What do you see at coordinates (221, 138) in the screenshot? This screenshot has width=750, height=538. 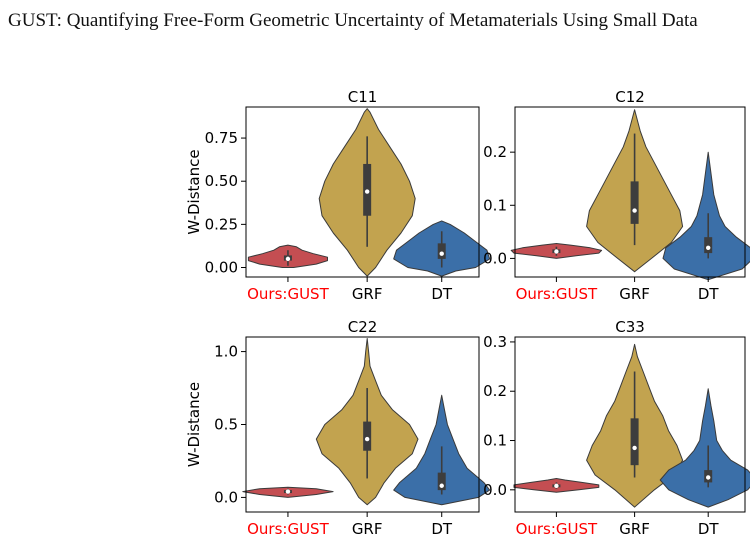 I see `y-tick-label: 0.75` at bounding box center [221, 138].